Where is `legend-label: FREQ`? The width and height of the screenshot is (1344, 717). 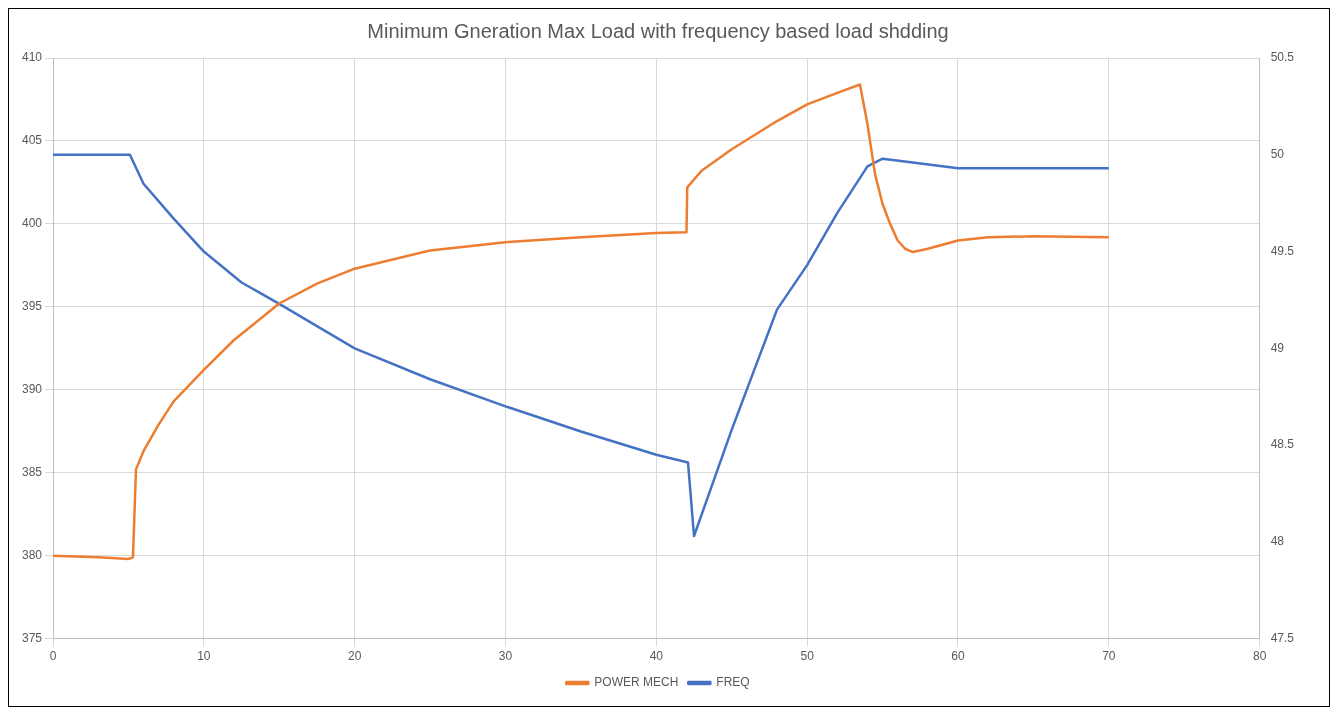
legend-label: FREQ is located at coordinates (733, 682).